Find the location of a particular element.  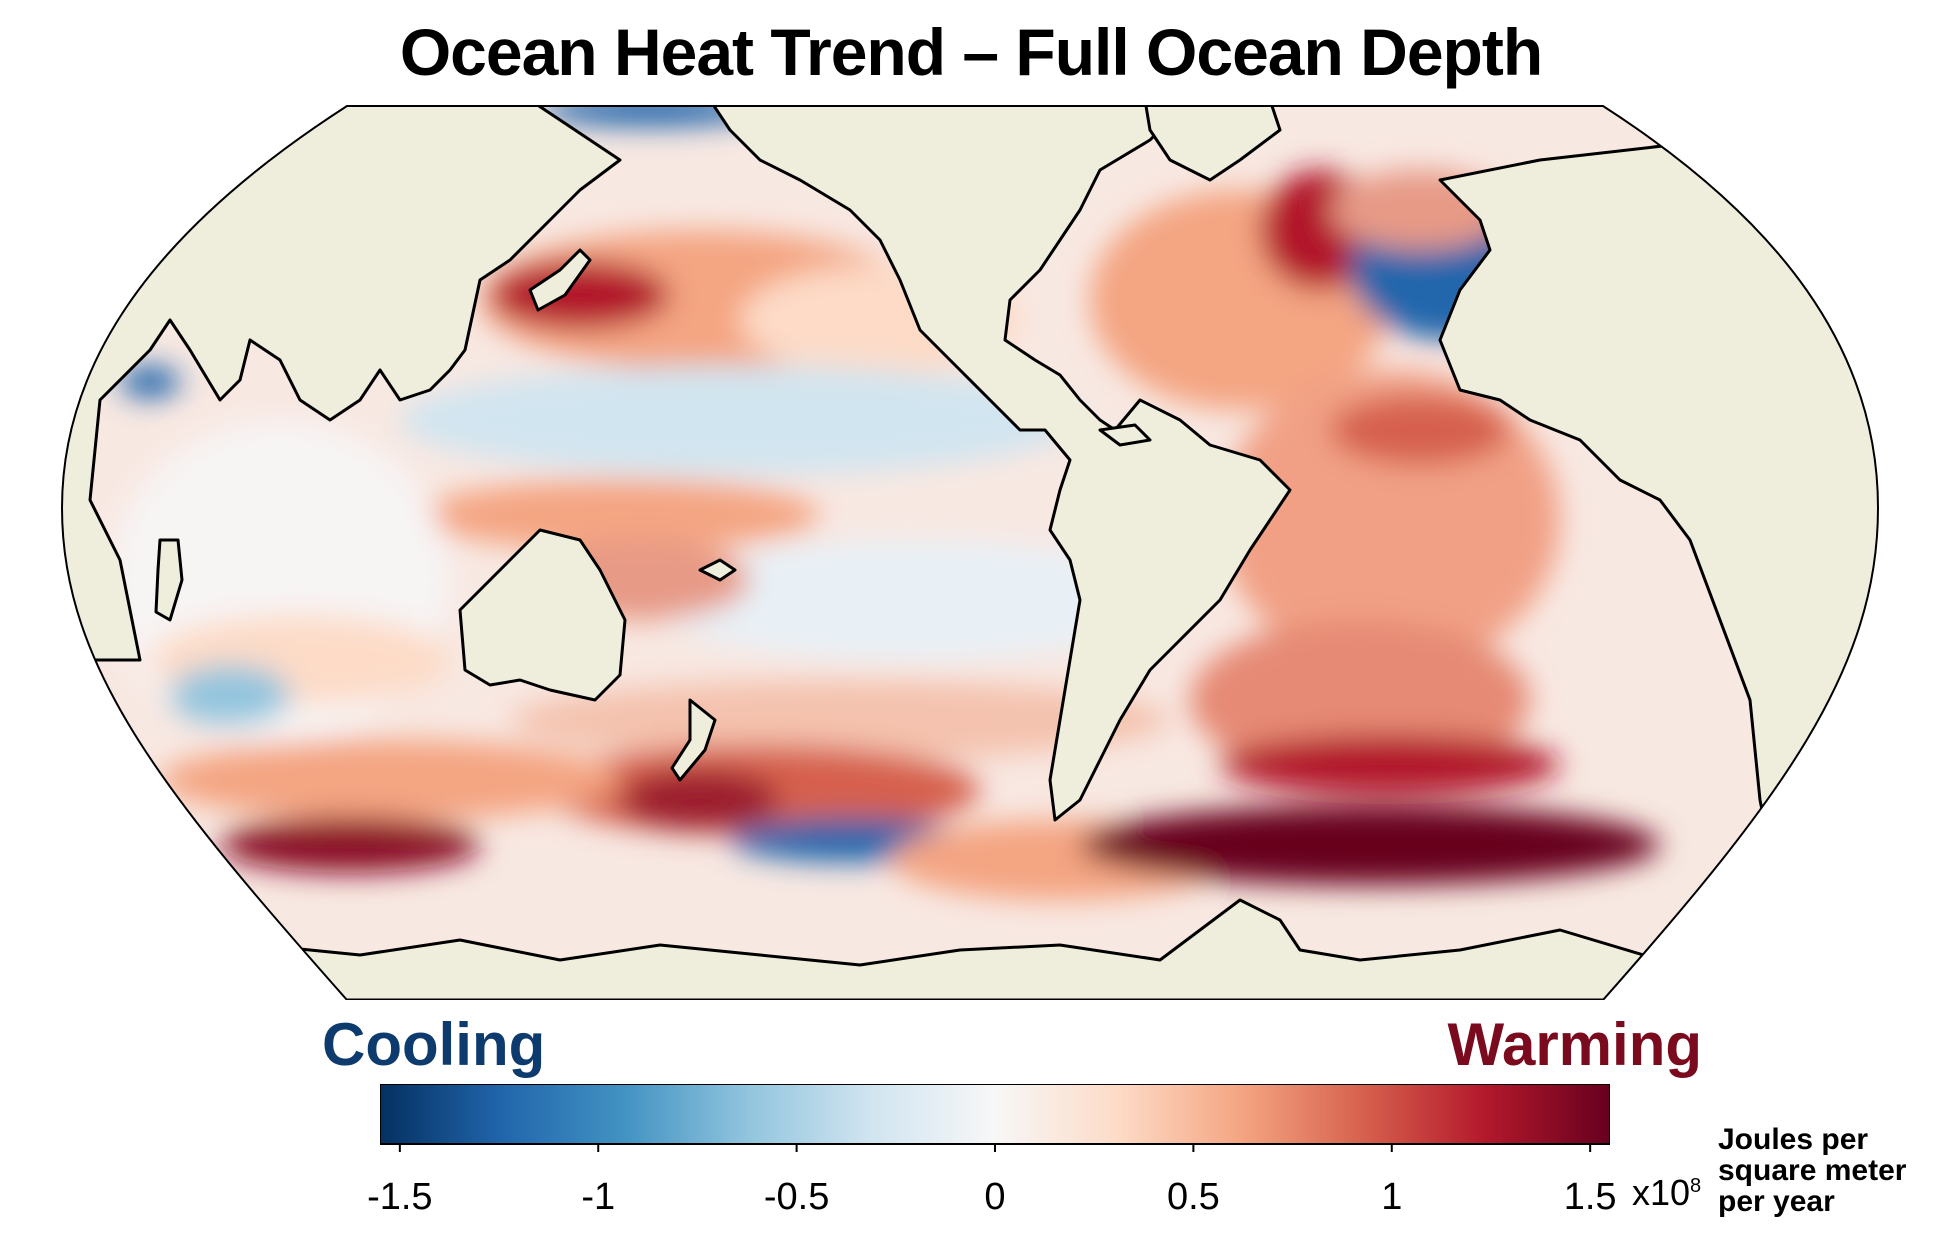

western-tropical-pacific is located at coordinates (620, 515).